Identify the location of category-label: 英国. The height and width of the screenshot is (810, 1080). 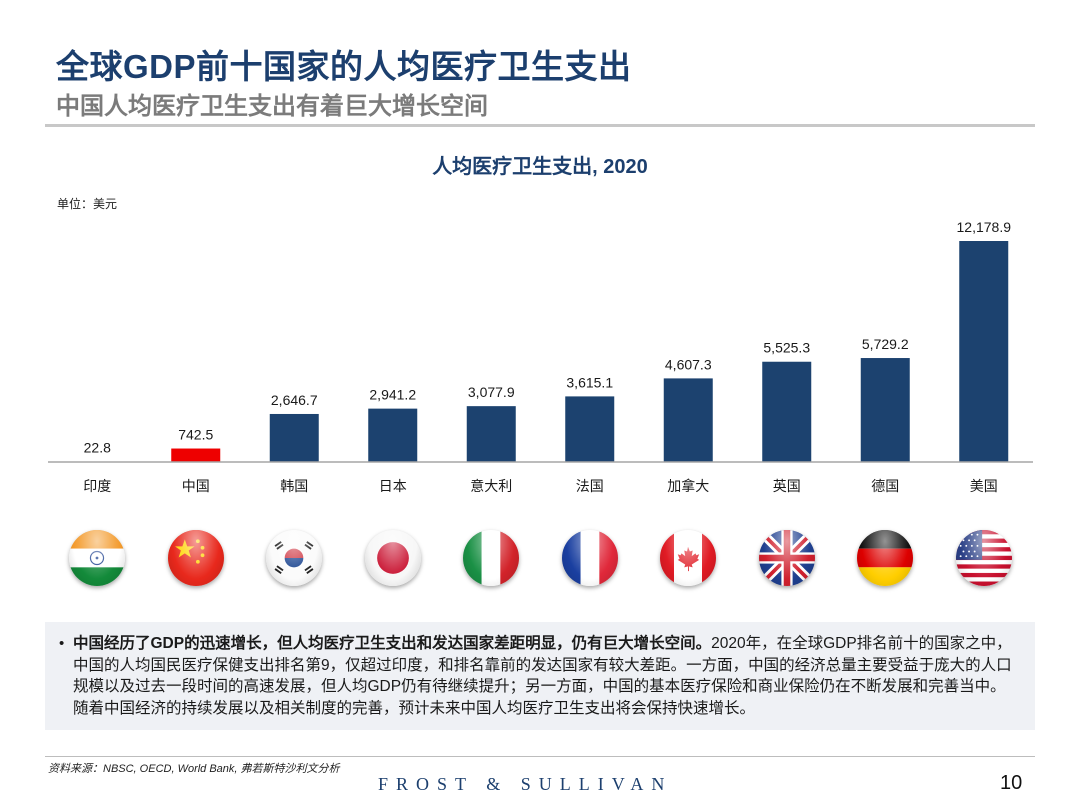
(787, 486).